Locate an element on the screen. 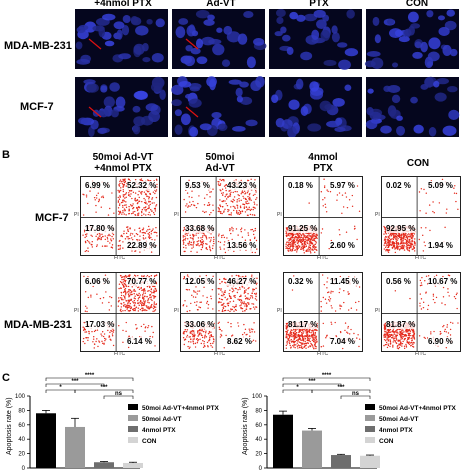  bar is located at coordinates (283, 441).